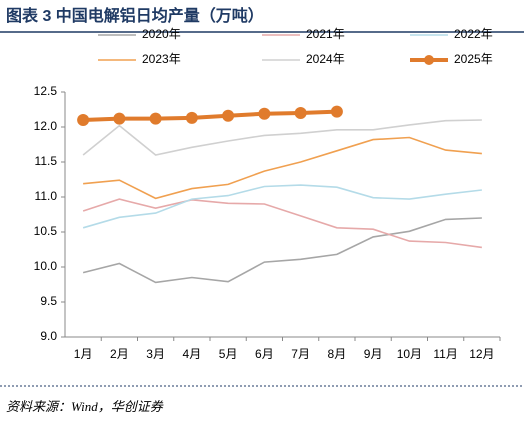  Describe the element at coordinates (161, 34) in the screenshot. I see `legend-label: 2020年` at that location.